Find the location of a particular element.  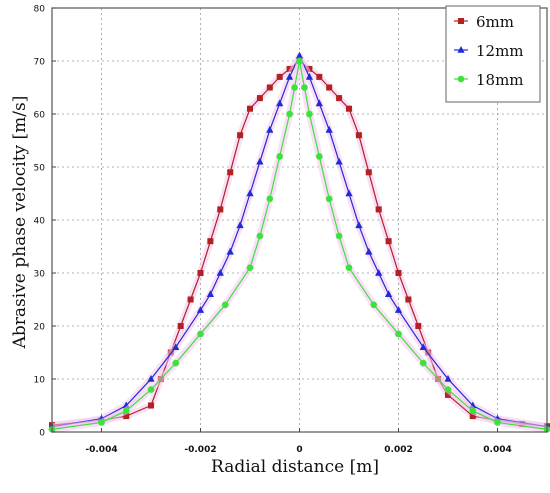

legend-entry-1: 6mm is located at coordinates (484, 22).